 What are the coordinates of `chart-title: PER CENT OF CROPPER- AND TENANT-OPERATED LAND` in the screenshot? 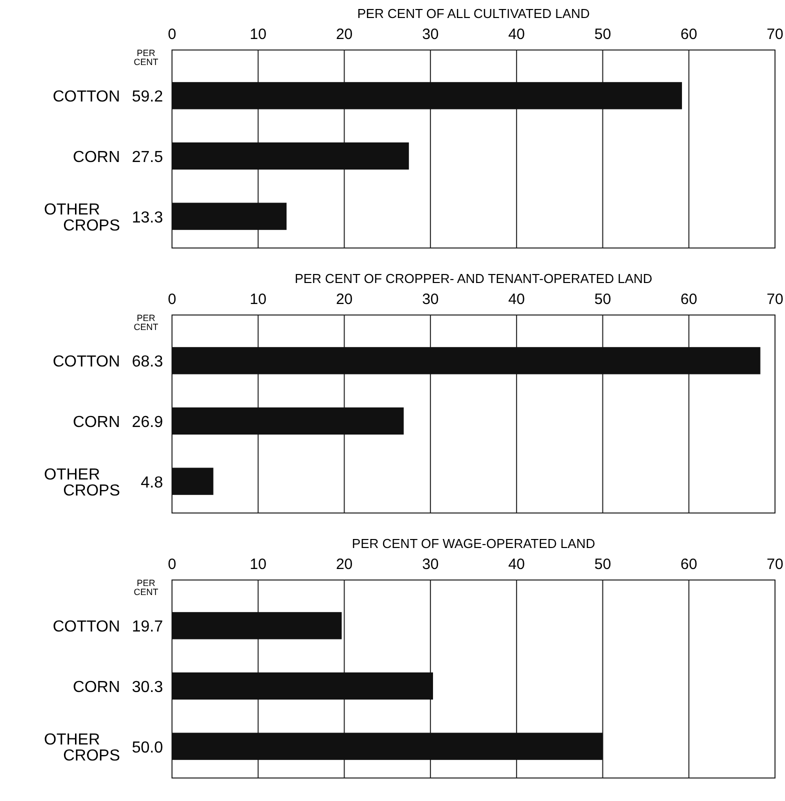 It's located at (473, 278).